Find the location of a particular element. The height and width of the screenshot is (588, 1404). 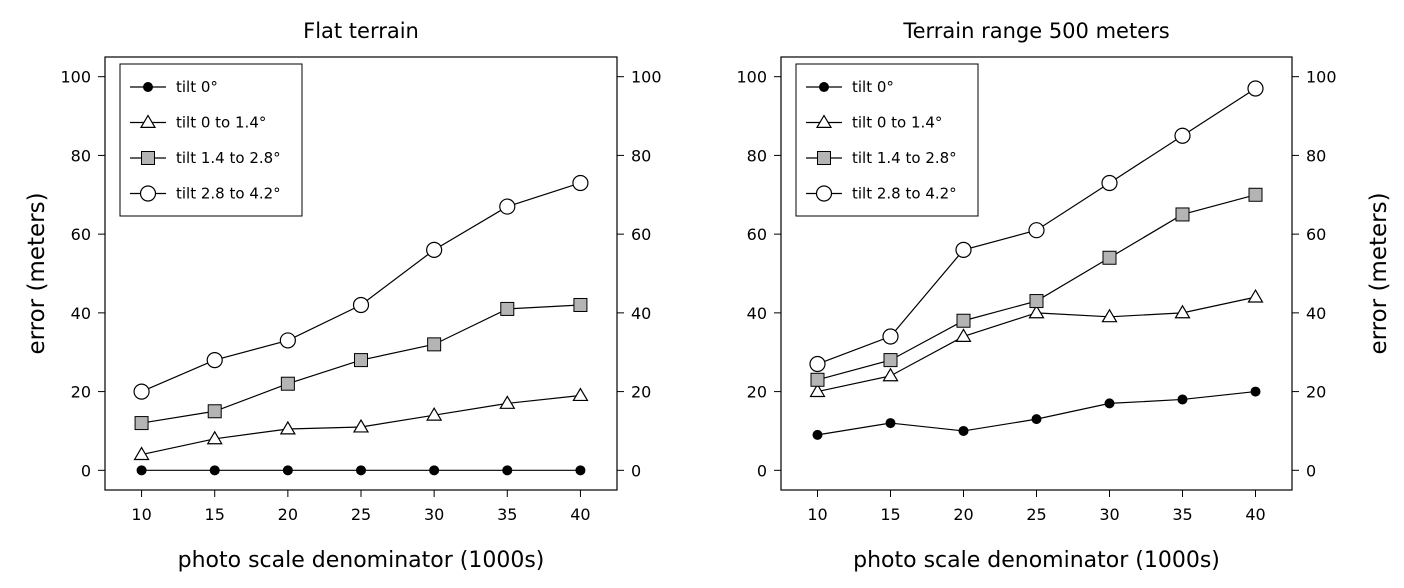

x-tick-label: 10 is located at coordinates (141, 514).